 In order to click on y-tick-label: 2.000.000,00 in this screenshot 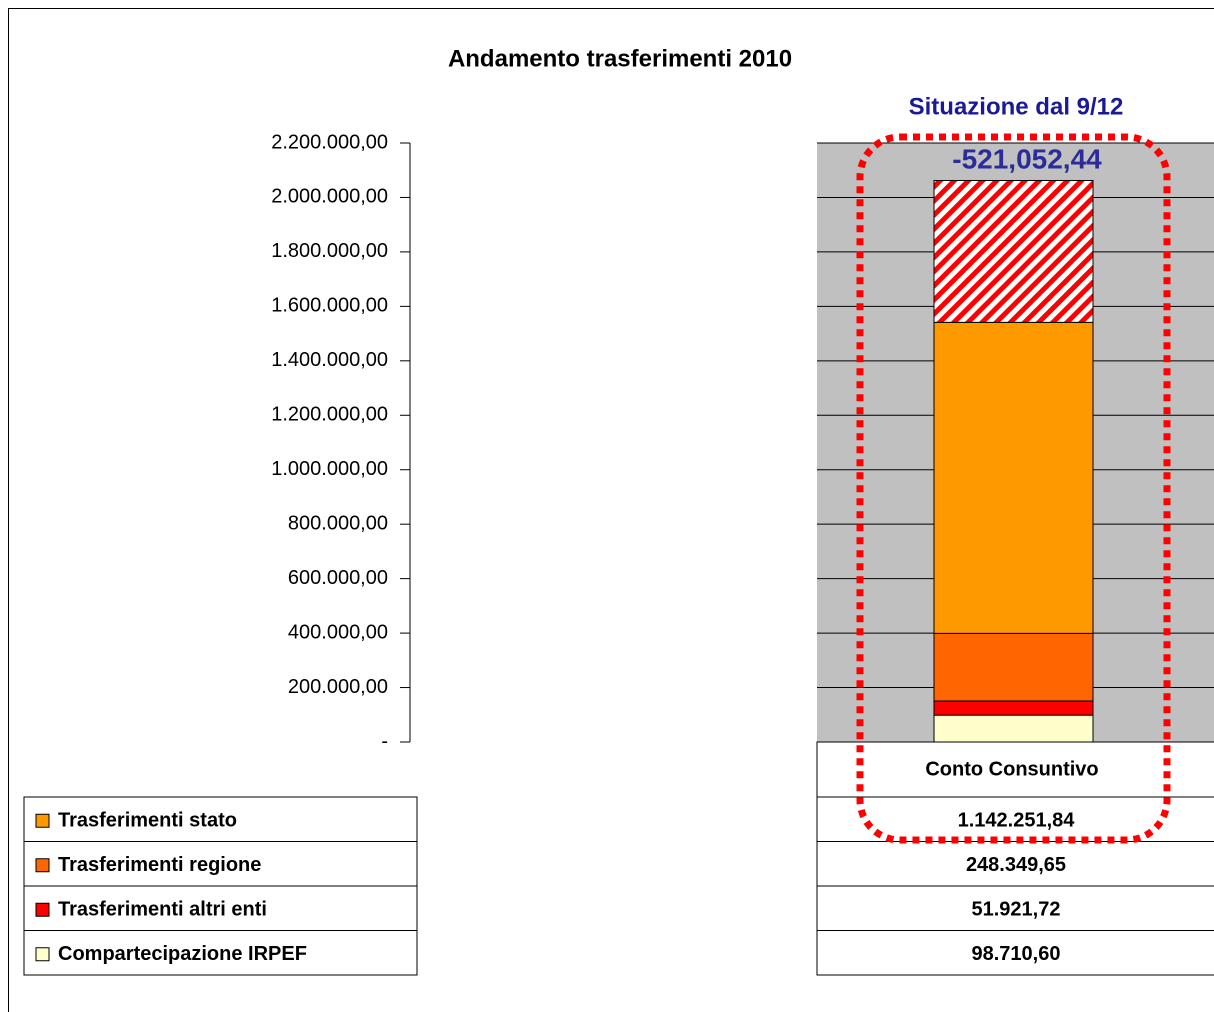, I will do `click(329, 197)`.